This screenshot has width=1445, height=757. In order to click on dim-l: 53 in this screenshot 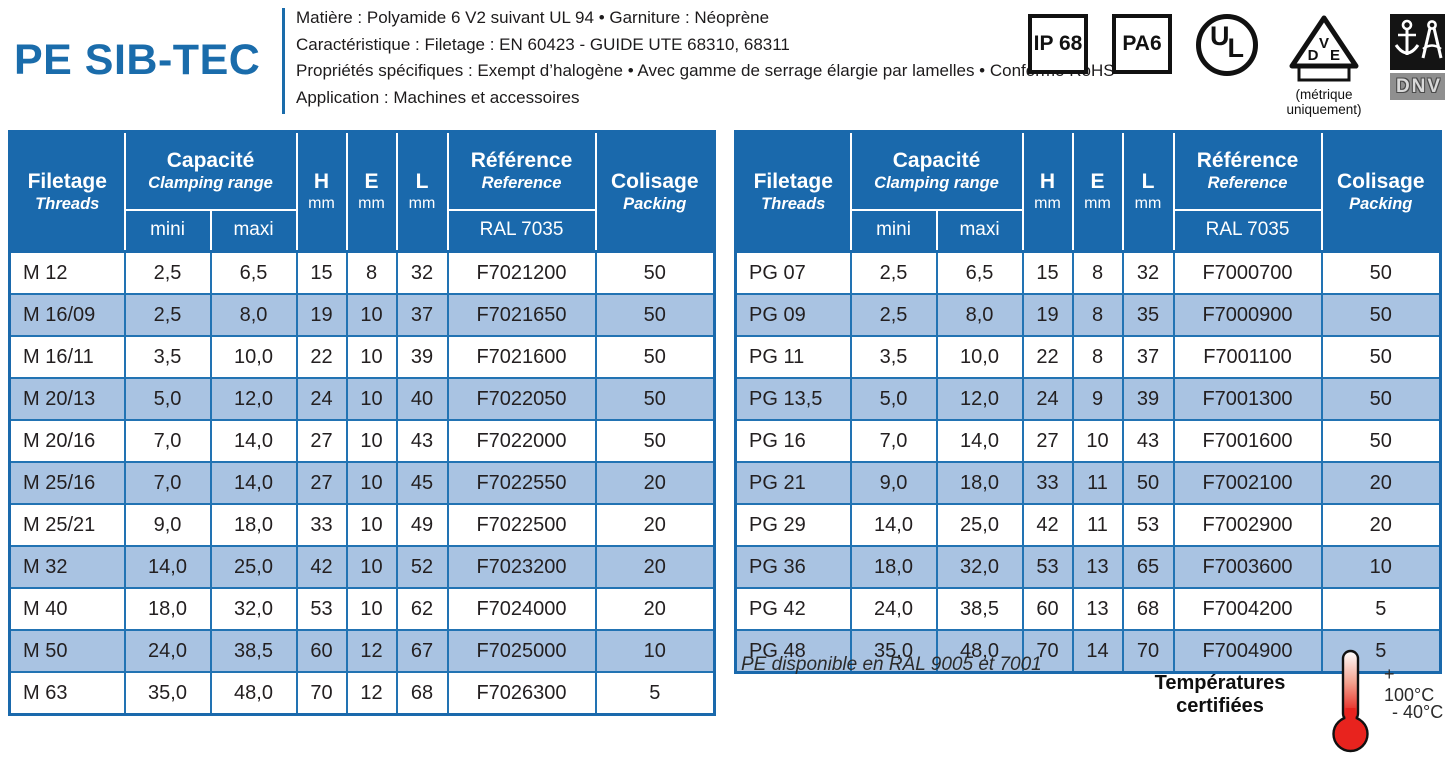, I will do `click(1148, 525)`.